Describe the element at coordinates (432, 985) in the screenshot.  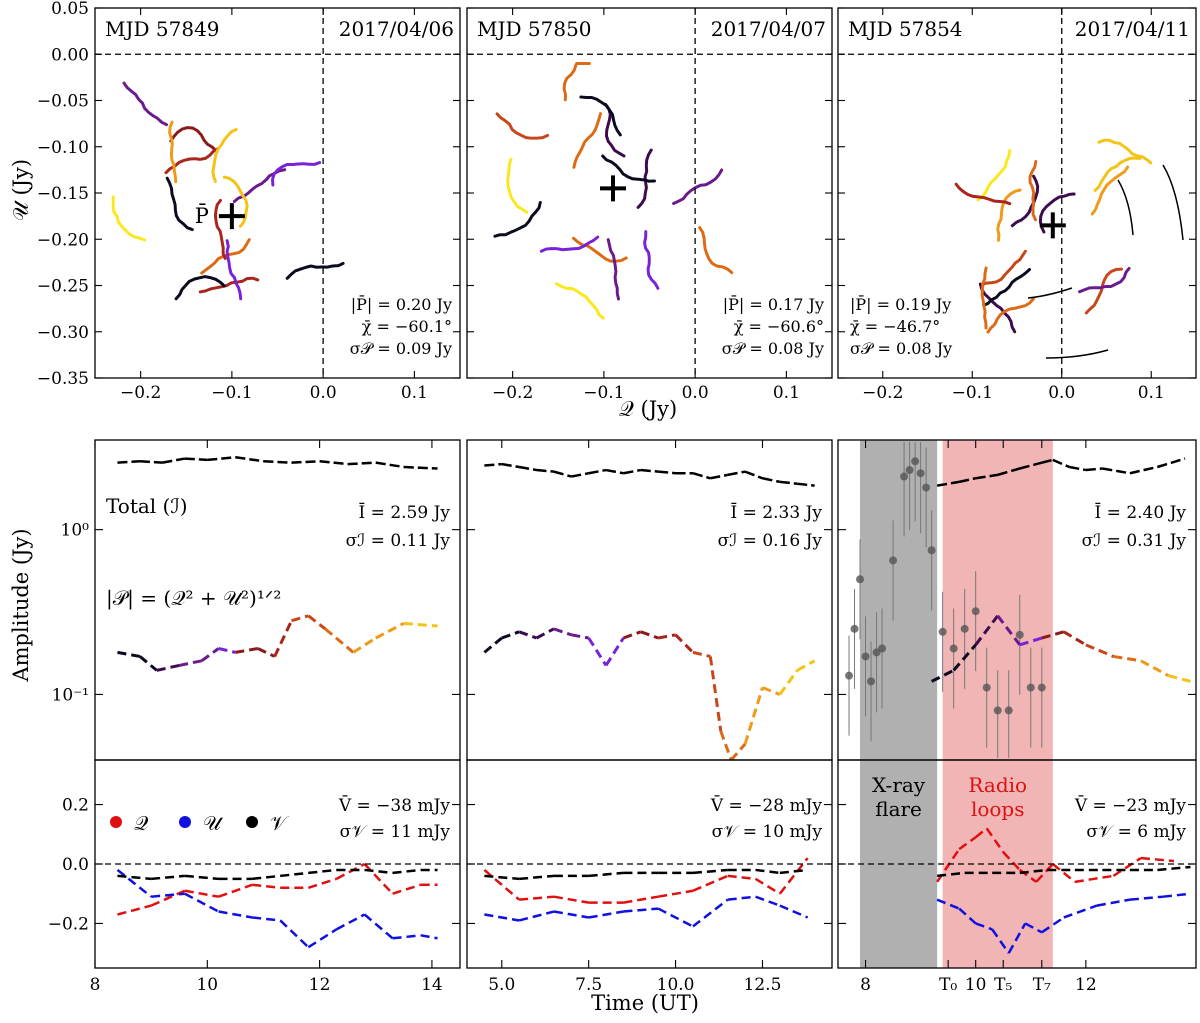
I see `time-tick-label: 14` at that location.